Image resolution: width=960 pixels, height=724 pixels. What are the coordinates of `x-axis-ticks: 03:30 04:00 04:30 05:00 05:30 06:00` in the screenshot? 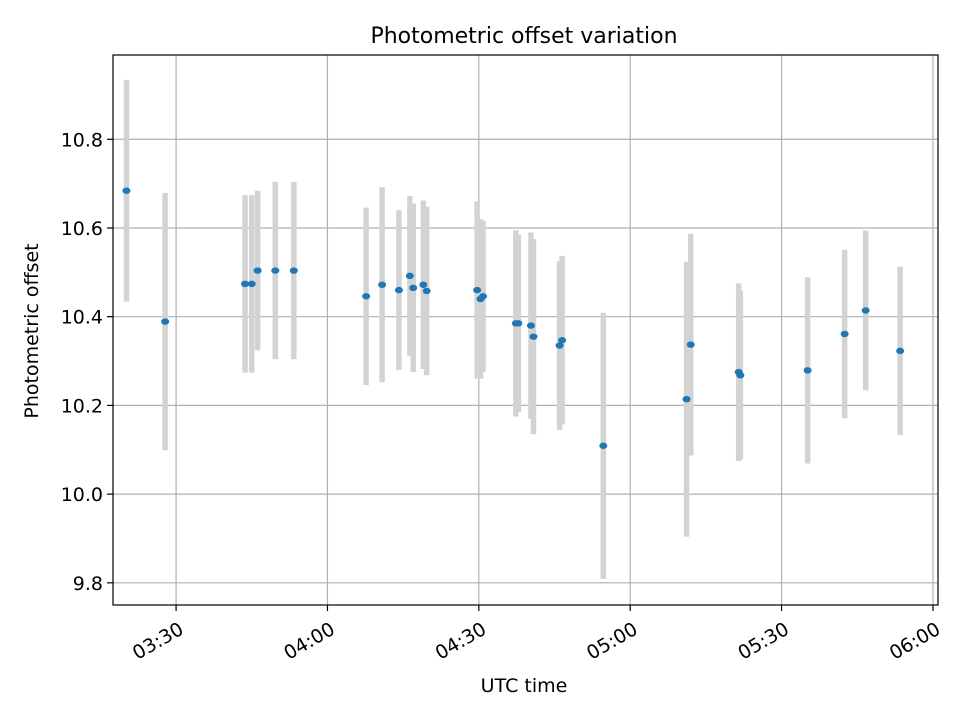 It's located at (536, 634).